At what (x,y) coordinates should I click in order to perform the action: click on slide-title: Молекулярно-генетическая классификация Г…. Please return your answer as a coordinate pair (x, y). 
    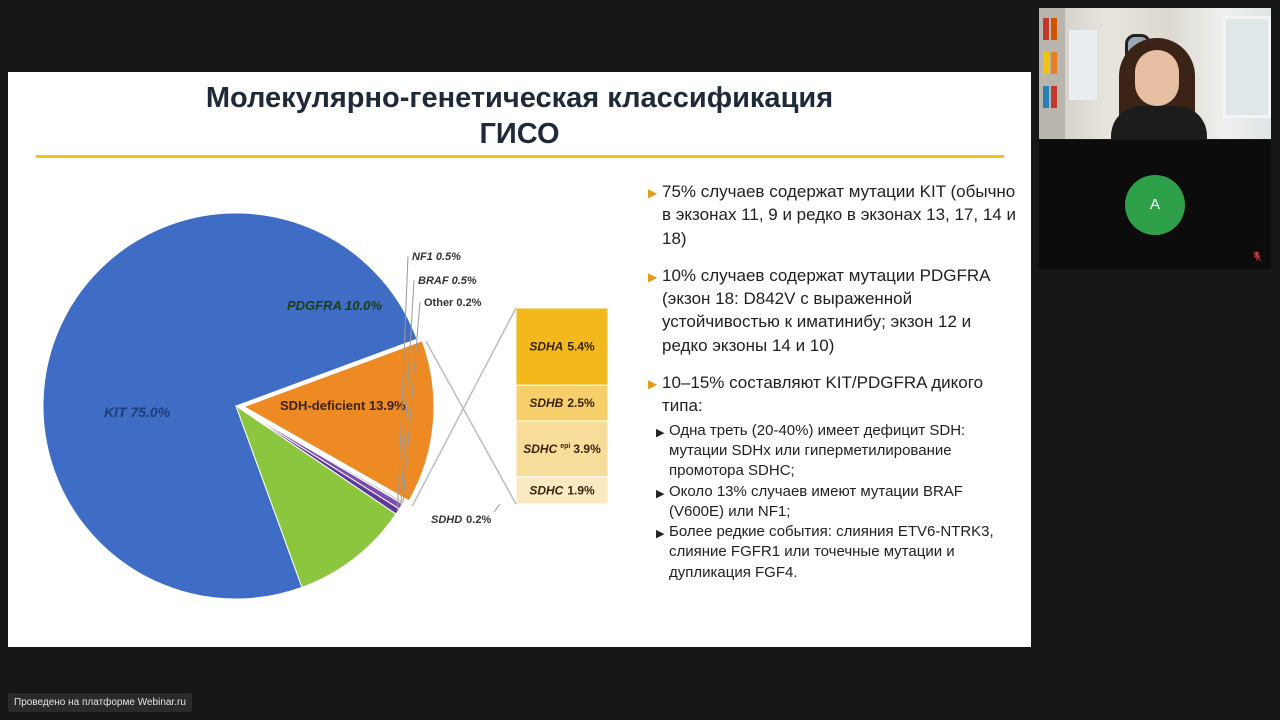
    Looking at the image, I should click on (519, 116).